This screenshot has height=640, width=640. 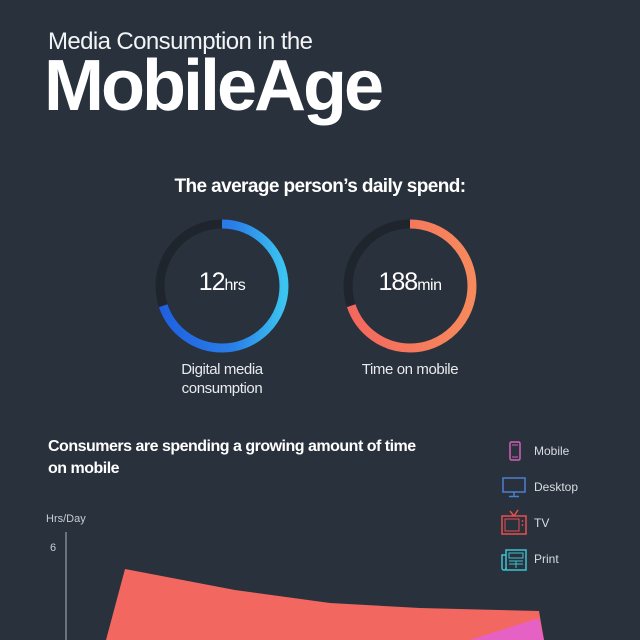 What do you see at coordinates (222, 379) in the screenshot?
I see `ring-caption: Digital media consumption` at bounding box center [222, 379].